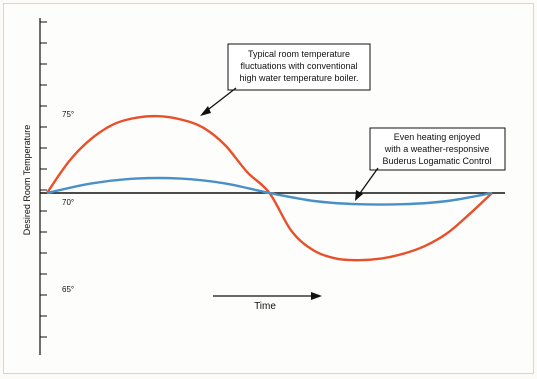 This screenshot has height=379, width=537. Describe the element at coordinates (299, 54) in the screenshot. I see `annotation-conventional-line-1: Typical room temperature` at that location.